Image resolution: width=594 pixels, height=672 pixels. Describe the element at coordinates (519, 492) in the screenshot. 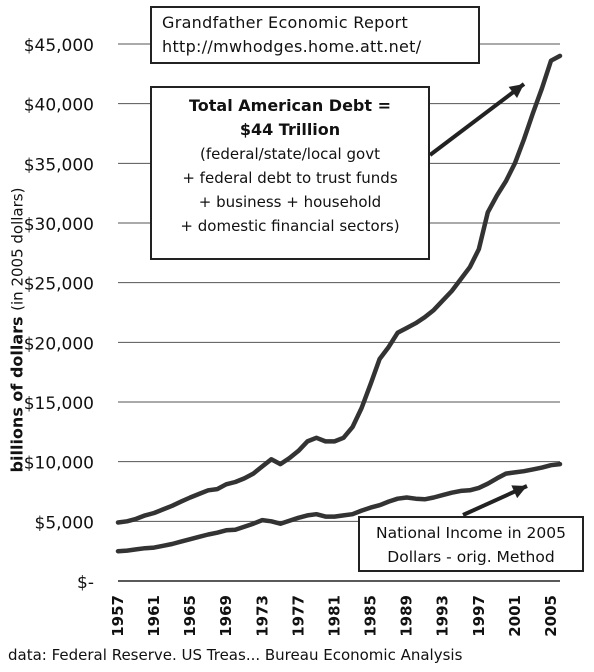

I see `income-arrow-head` at that location.